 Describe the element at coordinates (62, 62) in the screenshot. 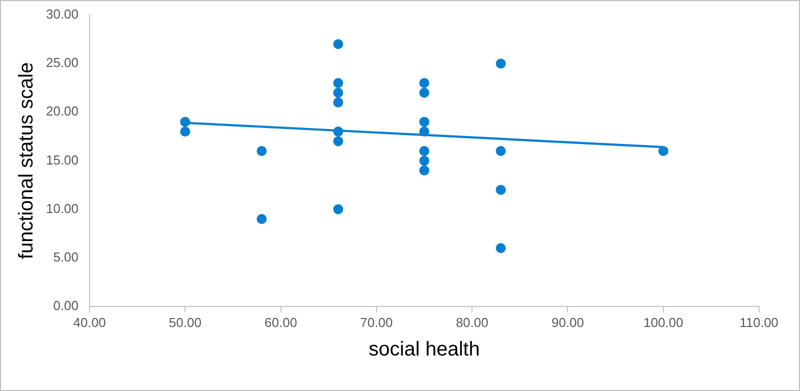

I see `y-tick-label: 25.00` at that location.